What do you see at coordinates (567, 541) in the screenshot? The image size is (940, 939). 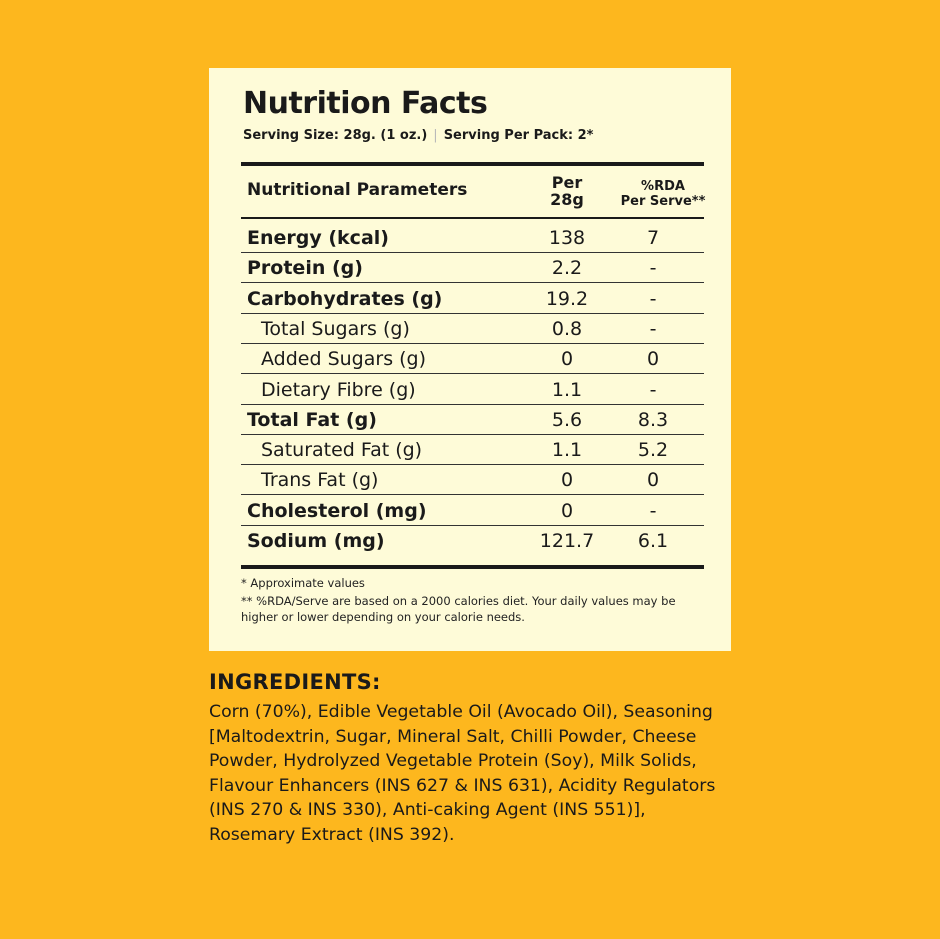 I see `row-per-28g: 121.7` at bounding box center [567, 541].